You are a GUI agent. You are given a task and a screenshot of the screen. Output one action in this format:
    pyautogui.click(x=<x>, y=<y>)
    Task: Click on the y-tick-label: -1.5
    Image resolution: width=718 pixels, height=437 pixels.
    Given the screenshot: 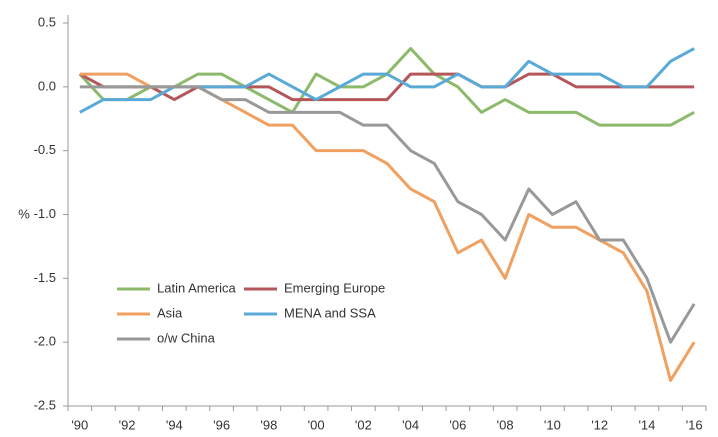 What is the action you would take?
    pyautogui.click(x=45, y=277)
    